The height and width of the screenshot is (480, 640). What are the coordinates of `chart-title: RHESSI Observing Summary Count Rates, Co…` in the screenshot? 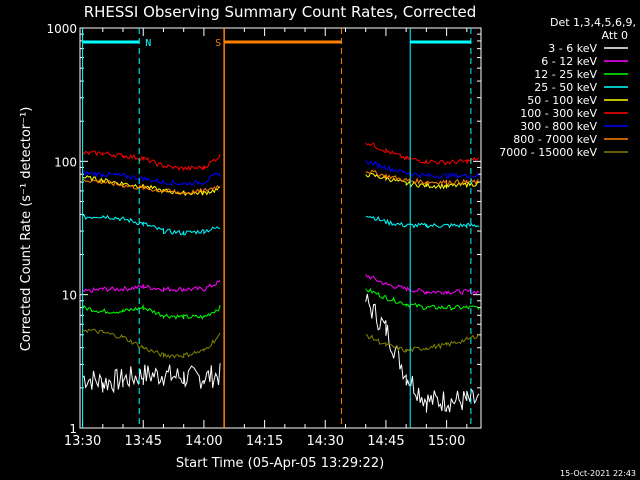 It's located at (280, 12).